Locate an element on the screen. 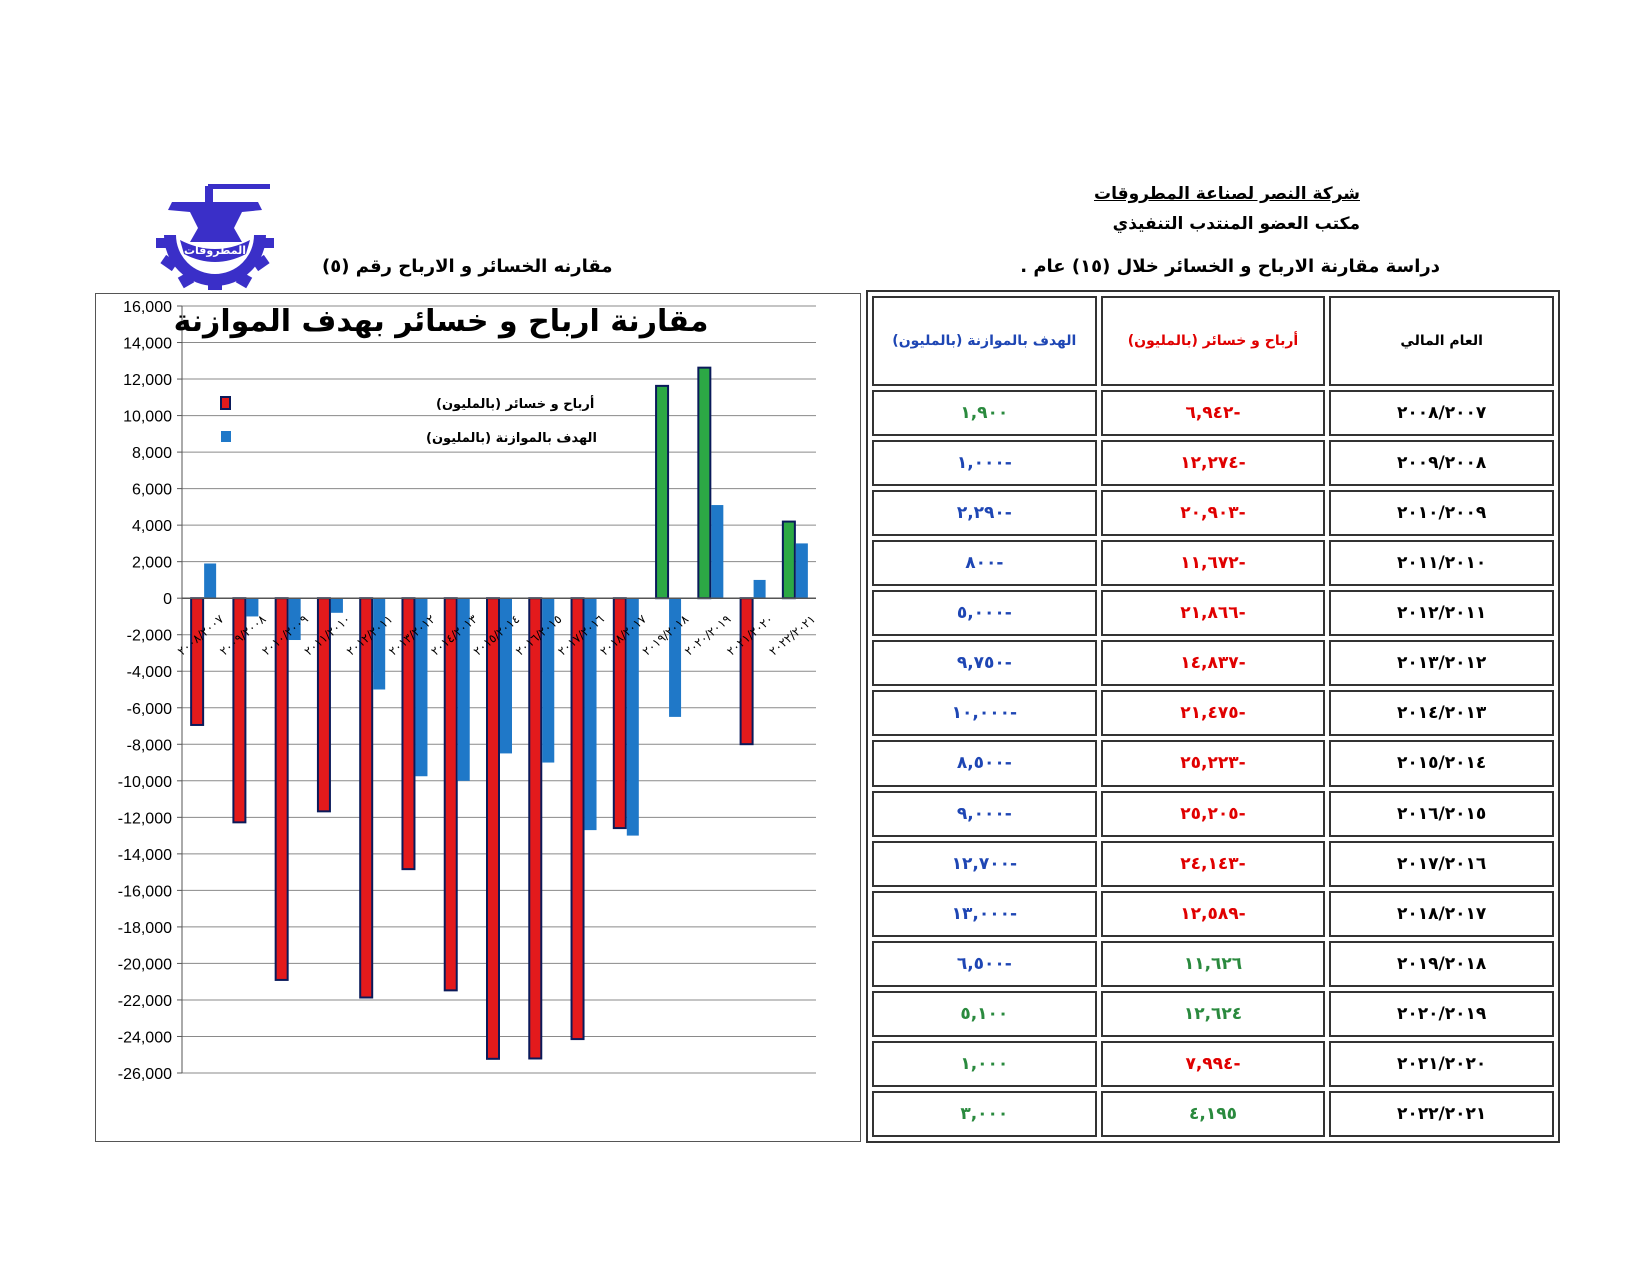 The width and height of the screenshot is (1650, 1275). profit-cell: ٢٤,١٤٣- is located at coordinates (1213, 863).